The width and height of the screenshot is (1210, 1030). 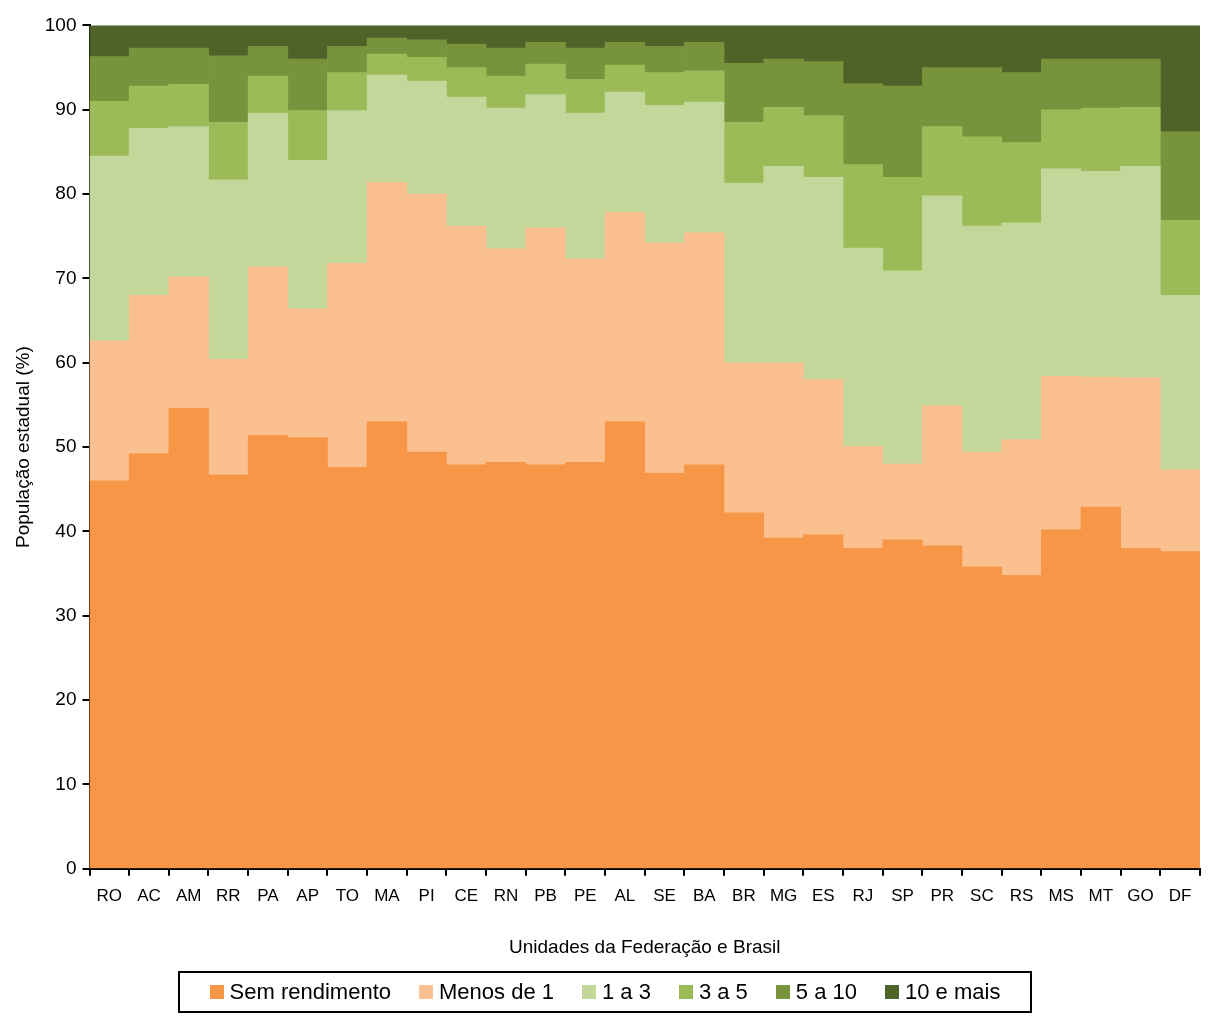 What do you see at coordinates (664, 895) in the screenshot?
I see `x-tick-label: SE` at bounding box center [664, 895].